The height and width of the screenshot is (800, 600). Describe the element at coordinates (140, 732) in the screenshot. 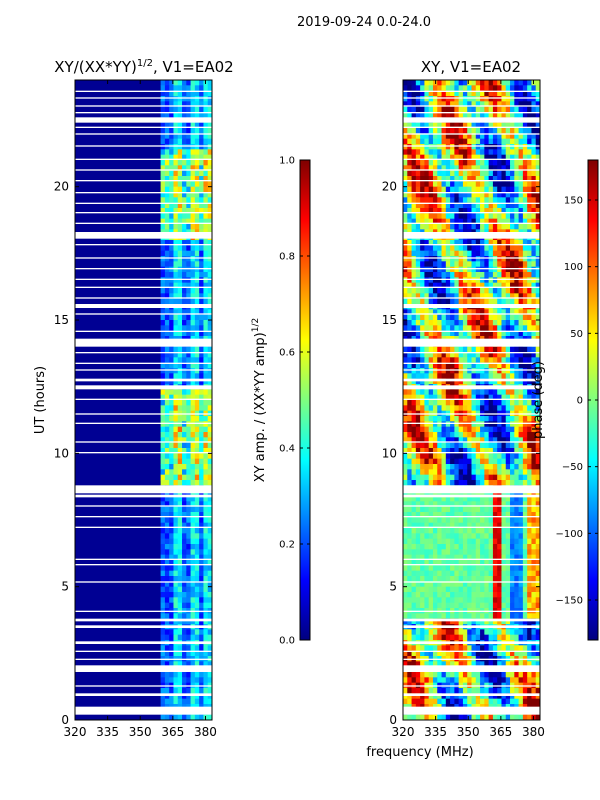

I see `x-tick-label: 350` at that location.